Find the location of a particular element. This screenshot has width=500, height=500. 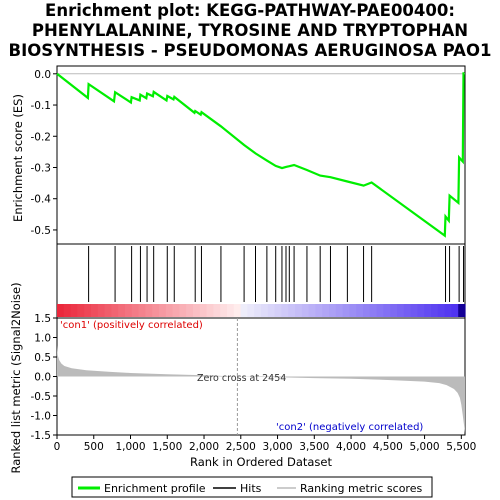

legend-metric-label: Ranking metric scores is located at coordinates (361, 488).